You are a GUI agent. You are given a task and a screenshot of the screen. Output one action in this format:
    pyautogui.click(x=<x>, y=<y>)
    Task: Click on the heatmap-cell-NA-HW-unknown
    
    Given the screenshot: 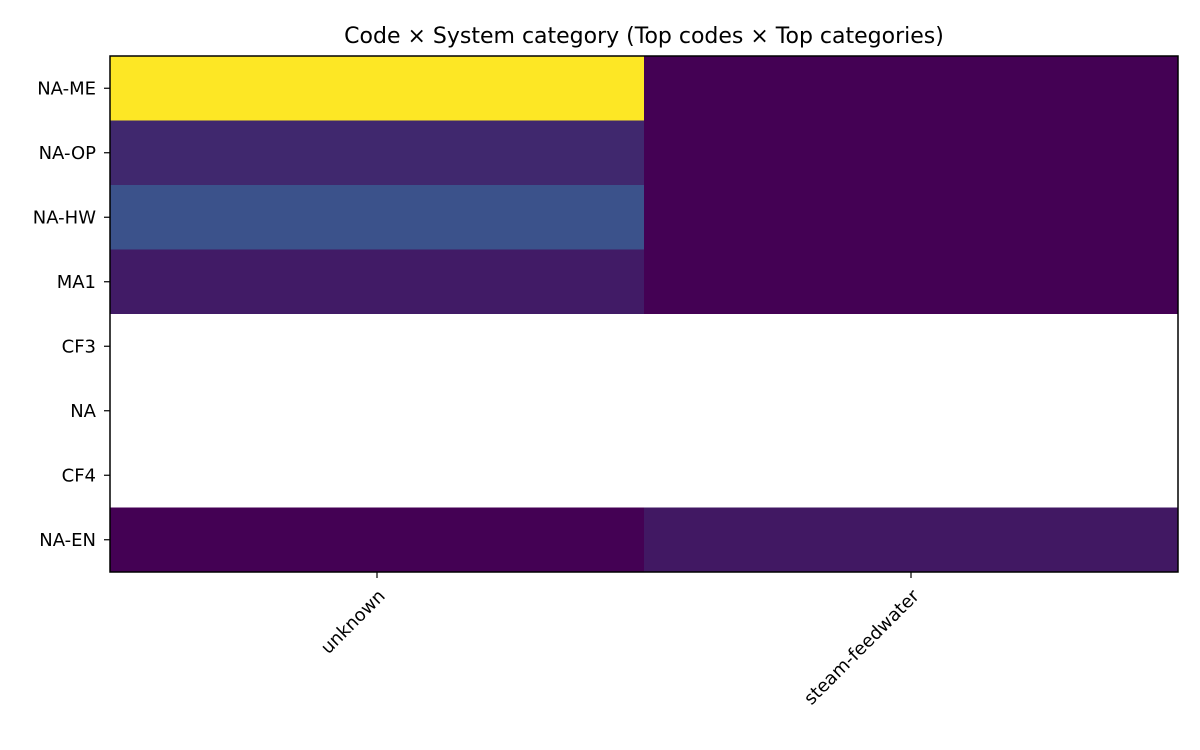 What is the action you would take?
    pyautogui.click(x=377, y=217)
    